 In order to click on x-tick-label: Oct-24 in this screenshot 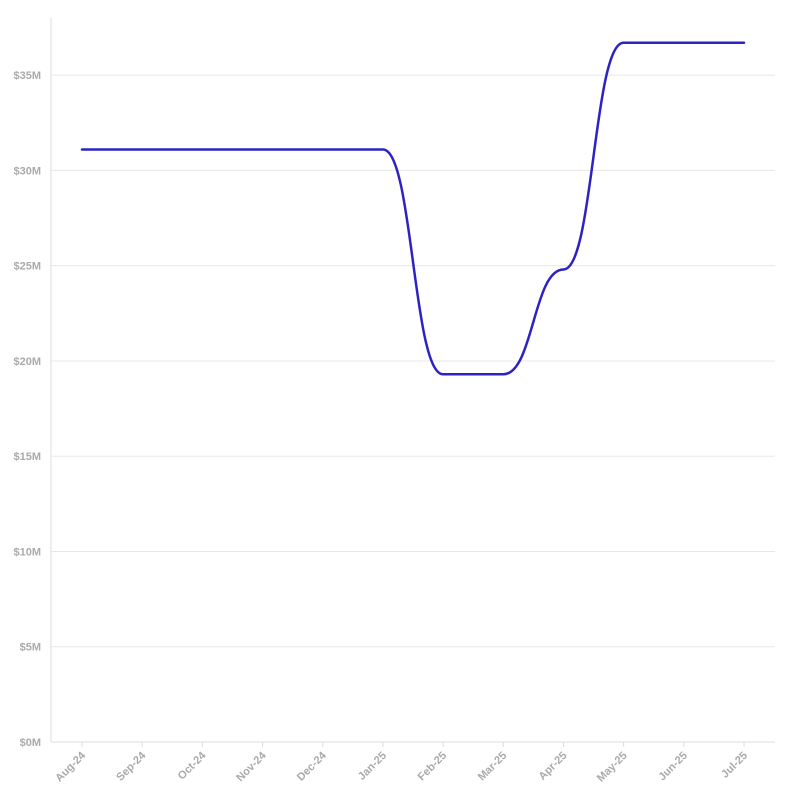, I will do `click(192, 765)`.